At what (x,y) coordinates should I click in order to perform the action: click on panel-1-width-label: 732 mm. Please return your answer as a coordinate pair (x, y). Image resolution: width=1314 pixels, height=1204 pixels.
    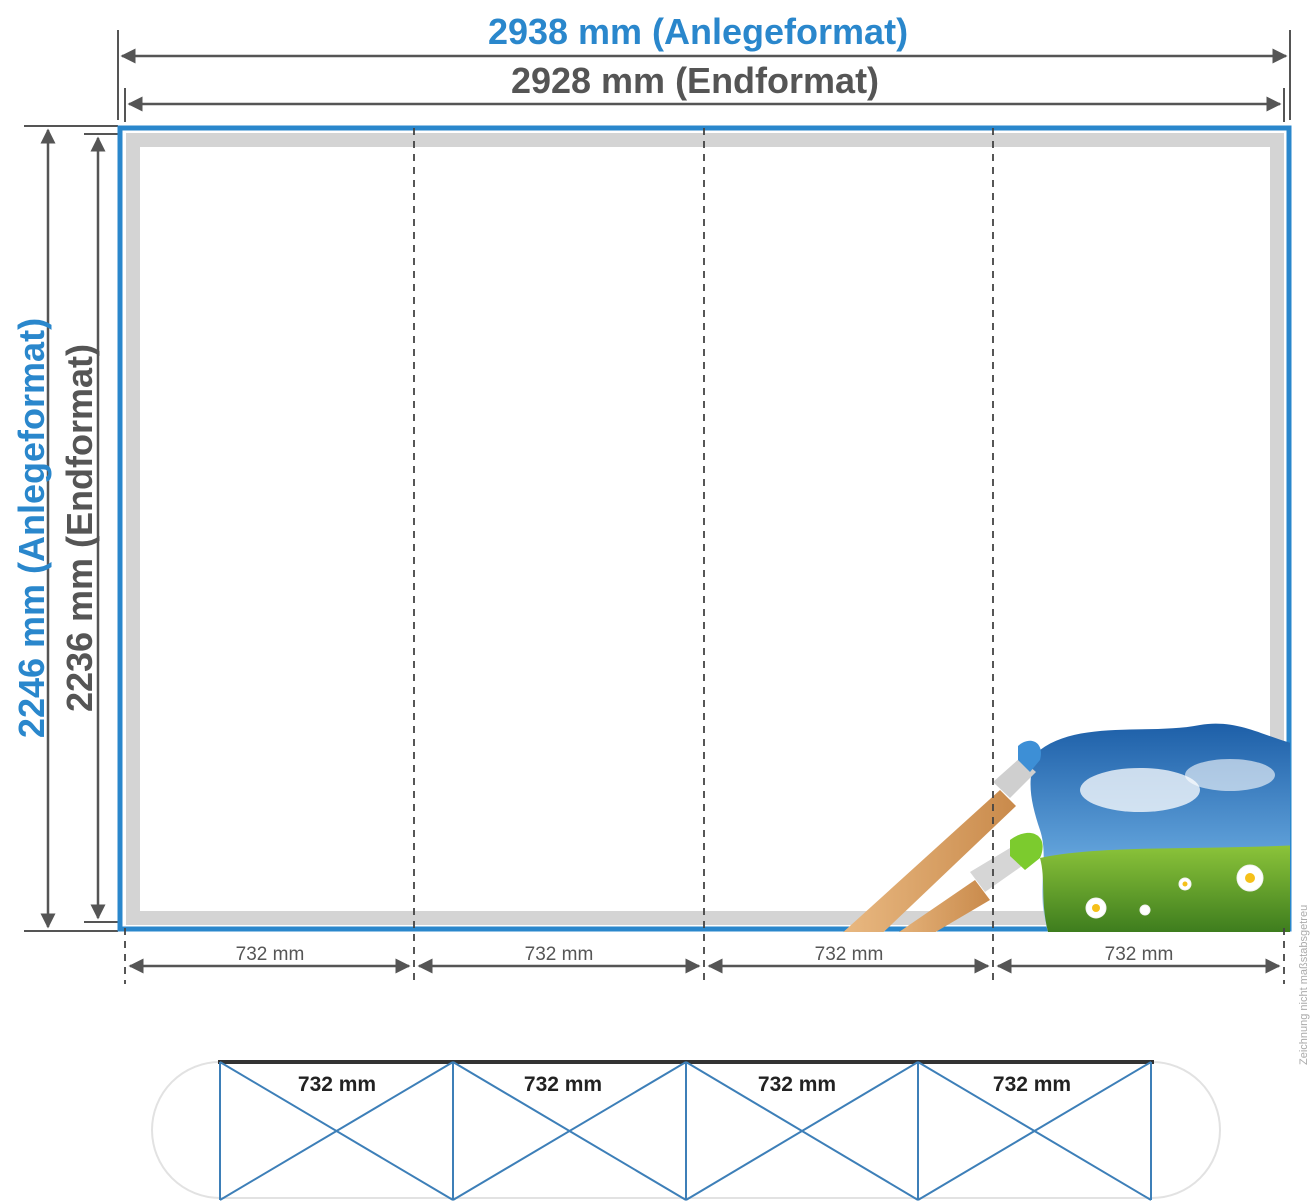
    Looking at the image, I should click on (270, 954).